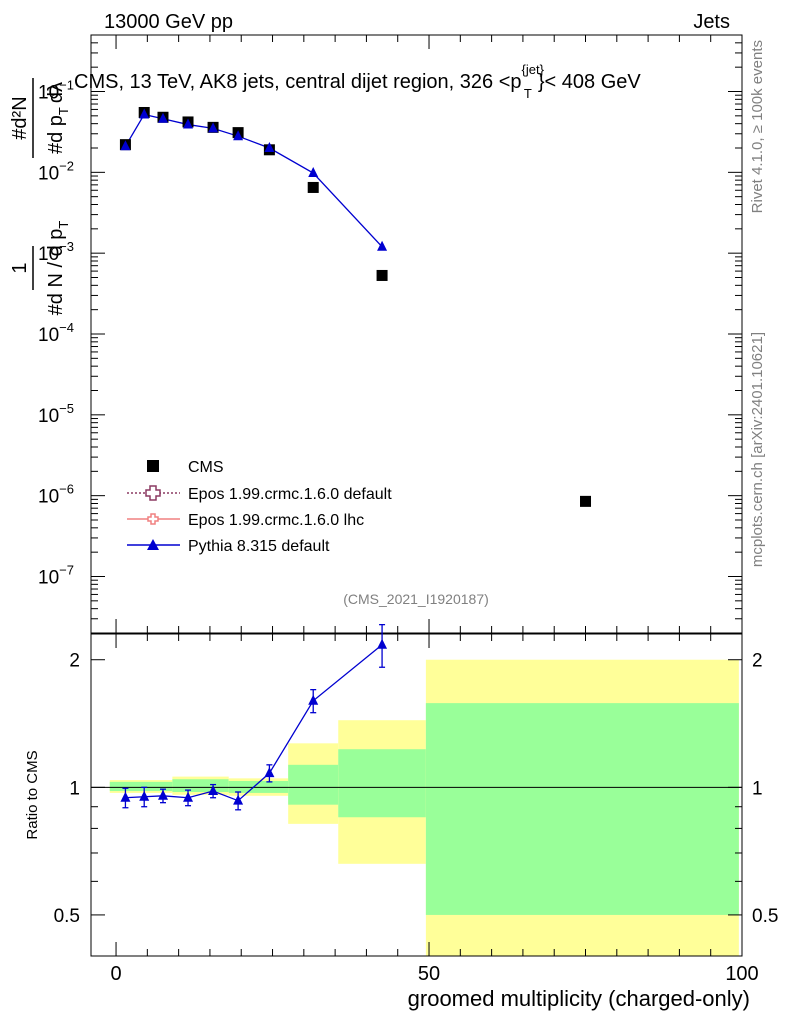  Describe the element at coordinates (590, 82) in the screenshot. I see `plot-title-end: }< 408 GeV` at that location.